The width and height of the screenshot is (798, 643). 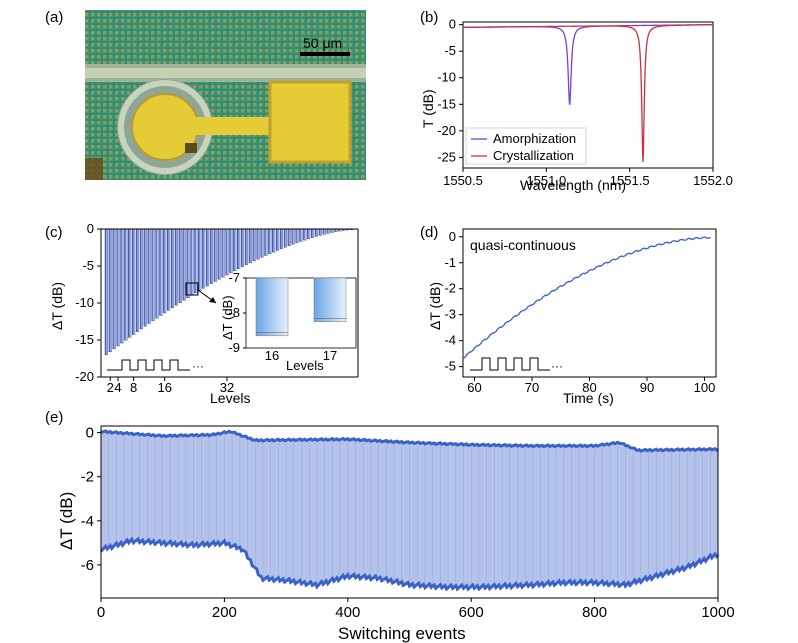 I want to click on chart-b-xtick-label: 1550.5, so click(x=463, y=180).